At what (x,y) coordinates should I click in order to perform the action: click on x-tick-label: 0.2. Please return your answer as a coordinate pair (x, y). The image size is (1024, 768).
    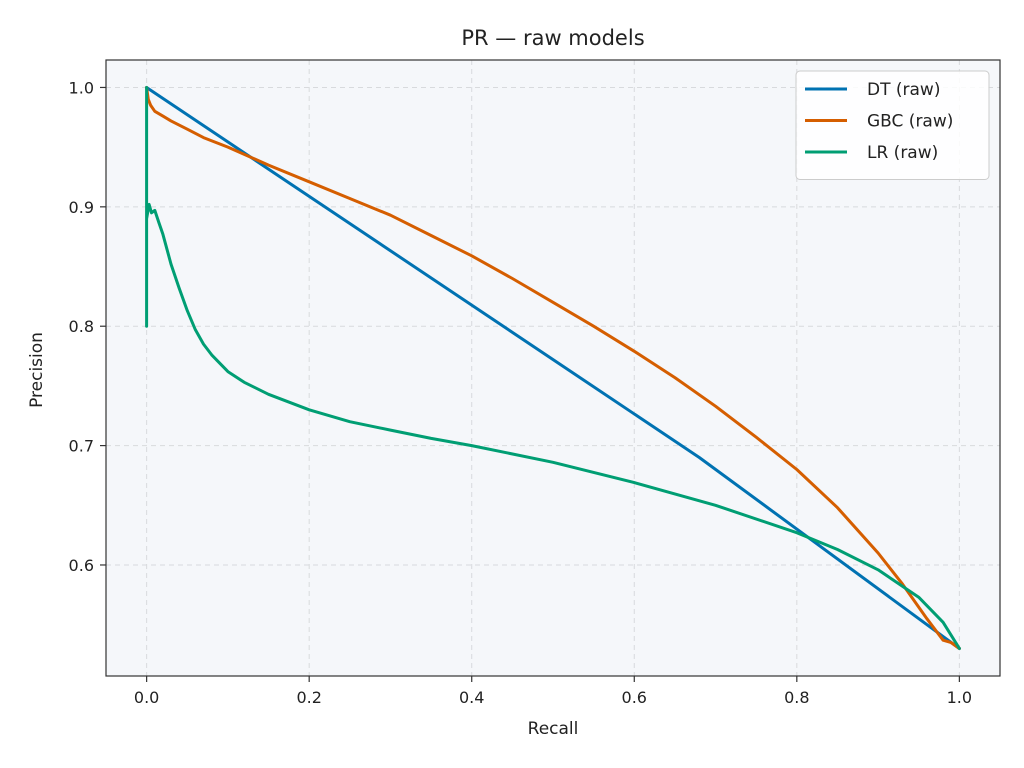
    Looking at the image, I should click on (308, 697).